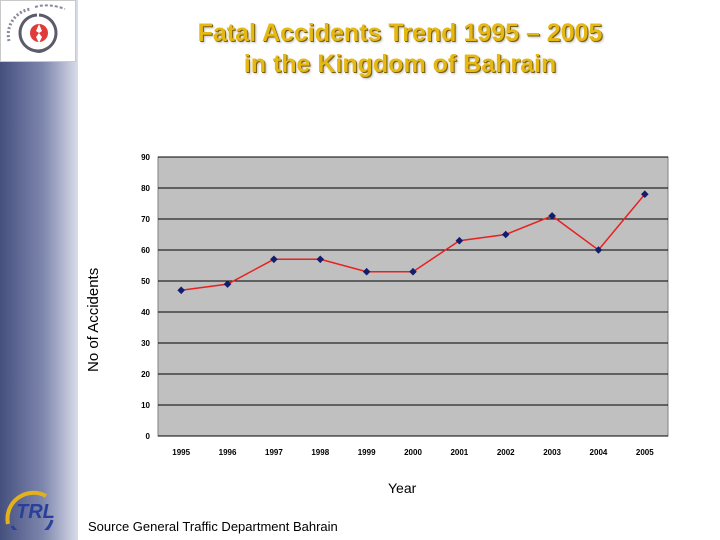 This screenshot has width=720, height=540. Describe the element at coordinates (145, 250) in the screenshot. I see `y-tick-label: 60` at that location.